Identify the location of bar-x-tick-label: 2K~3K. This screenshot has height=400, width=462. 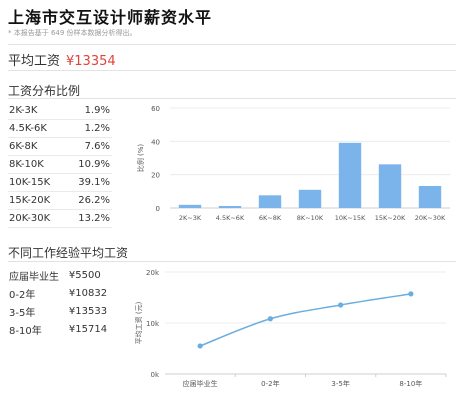
(190, 218).